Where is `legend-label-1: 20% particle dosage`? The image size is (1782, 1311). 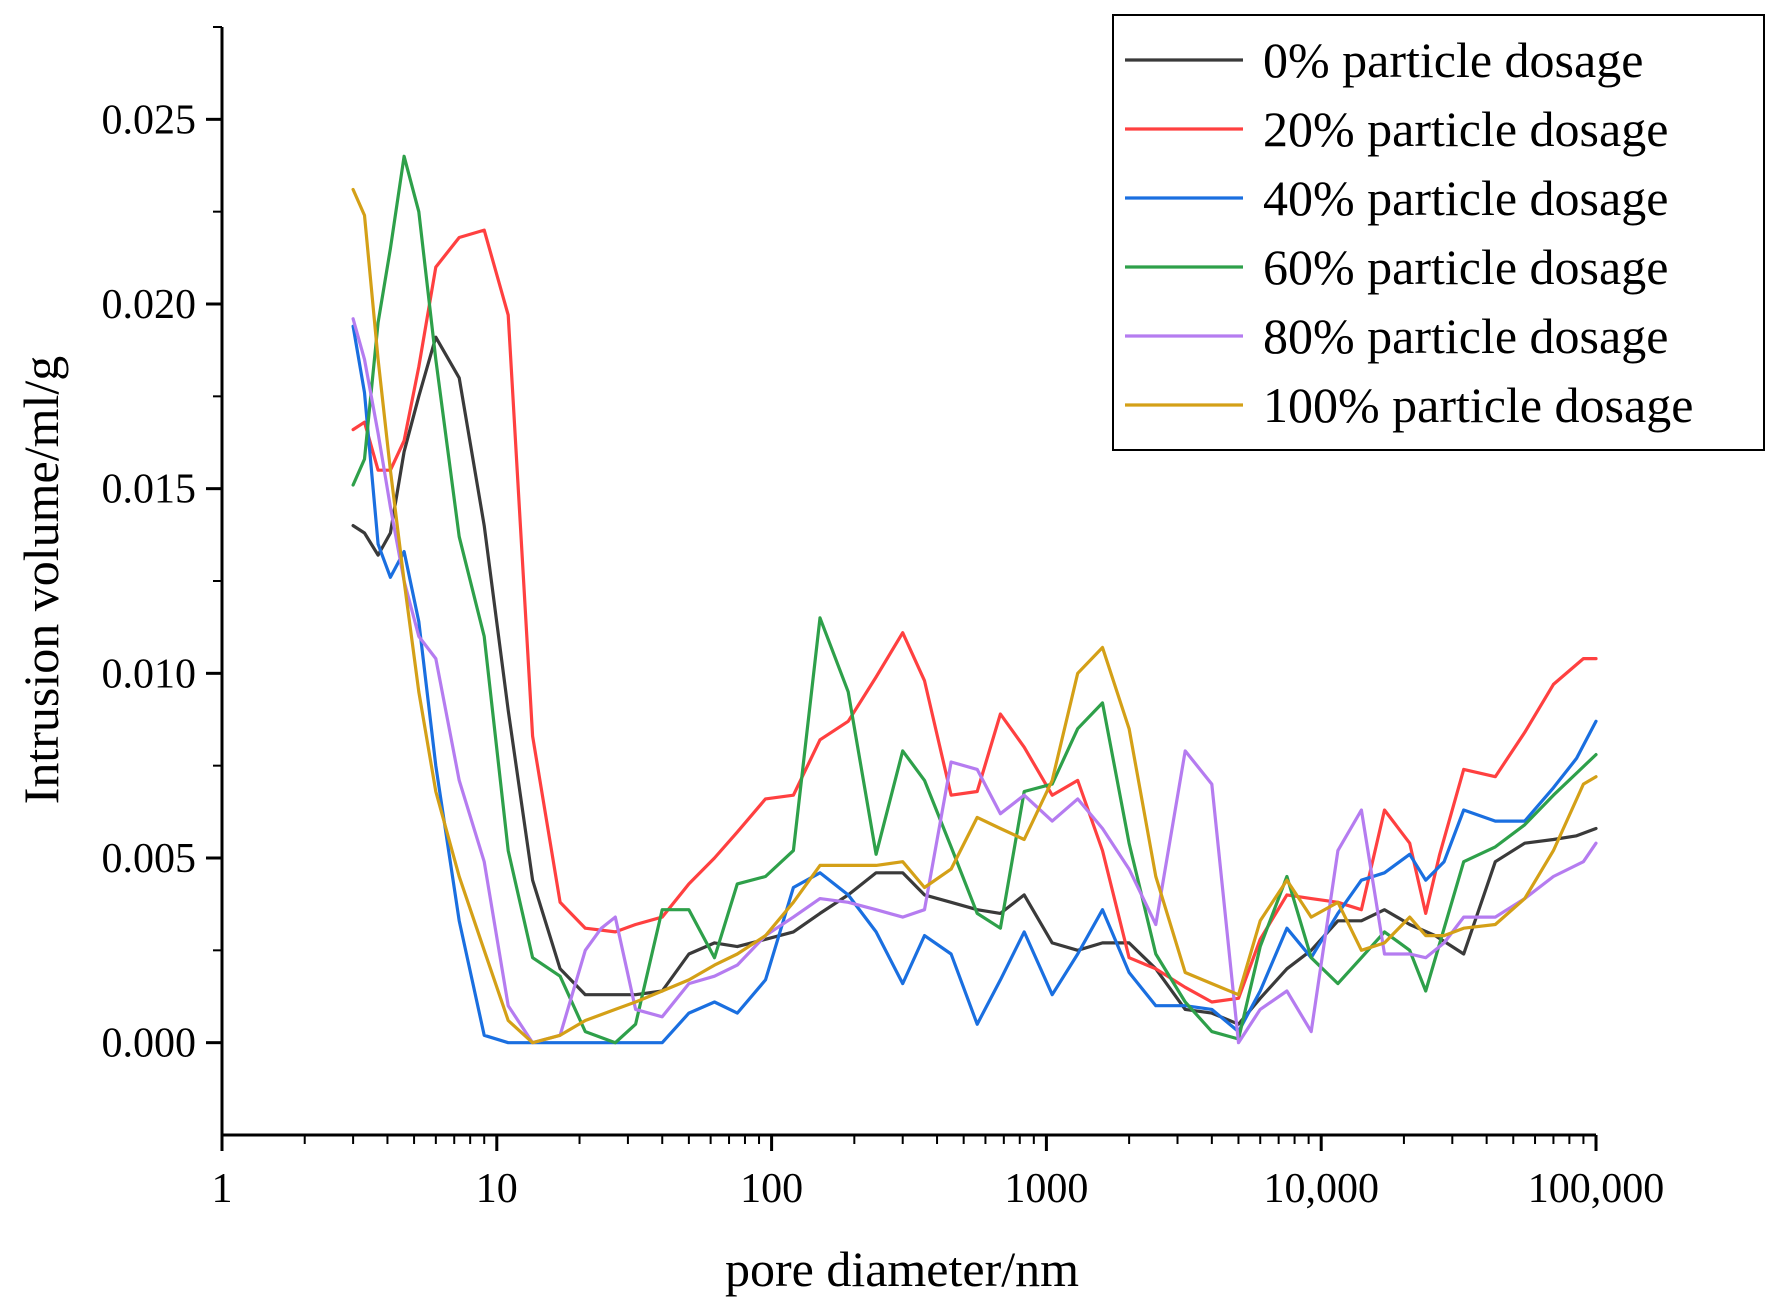
legend-label-1: 20% particle dosage is located at coordinates (1465, 129).